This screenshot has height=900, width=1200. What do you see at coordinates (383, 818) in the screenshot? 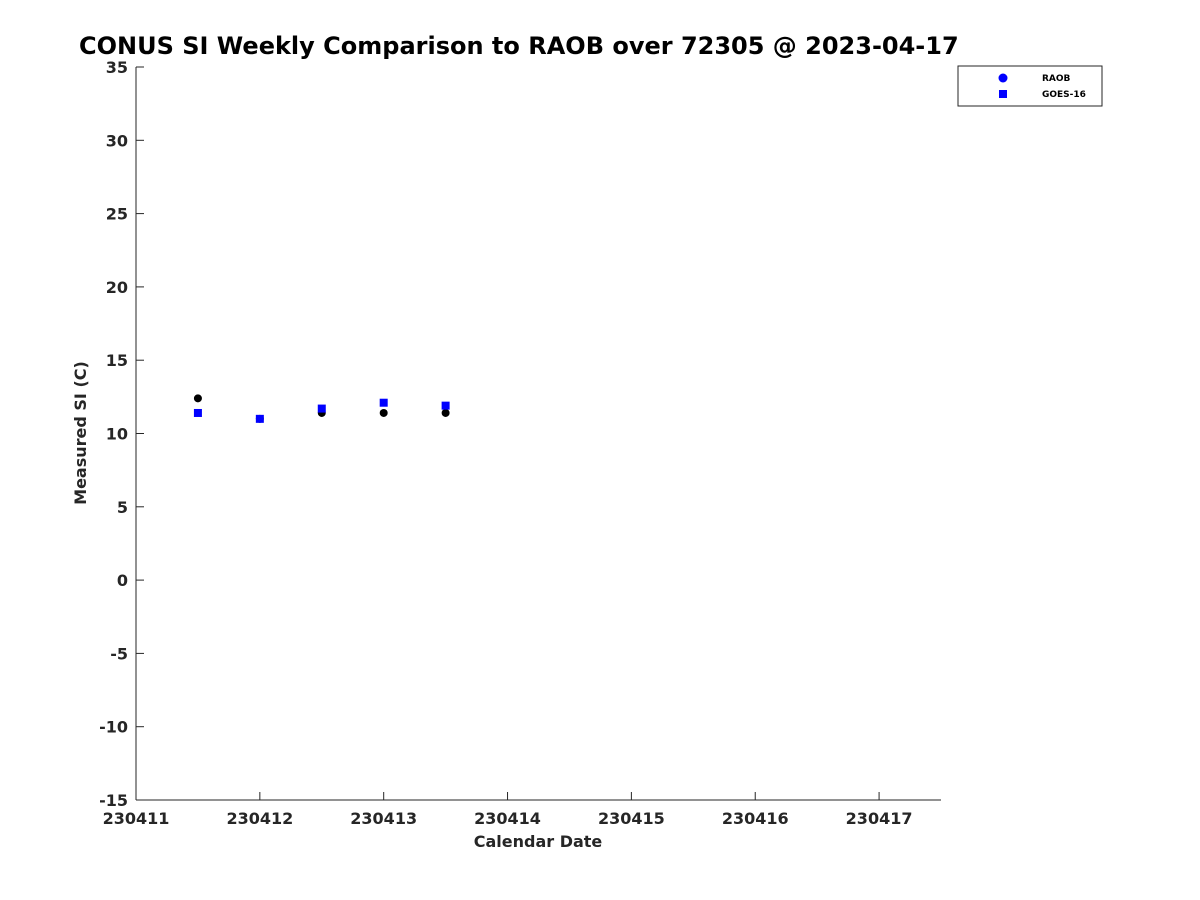
I see `x-tick-label: 230413` at bounding box center [383, 818].